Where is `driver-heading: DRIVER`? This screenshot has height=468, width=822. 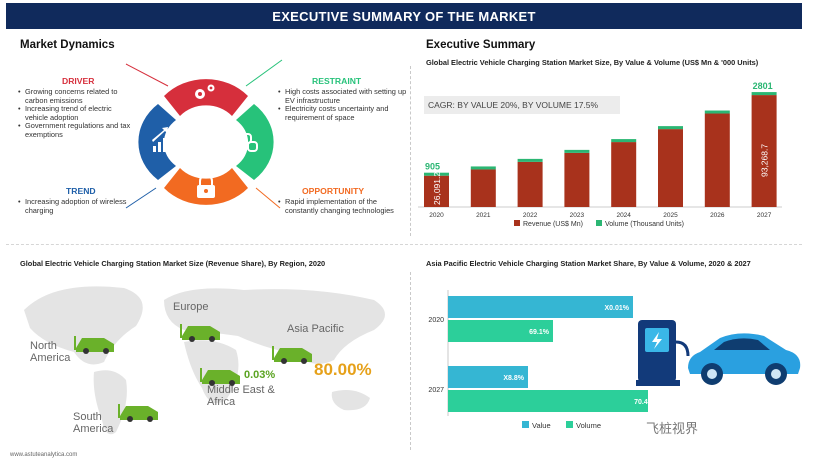 driver-heading: DRIVER is located at coordinates (78, 81).